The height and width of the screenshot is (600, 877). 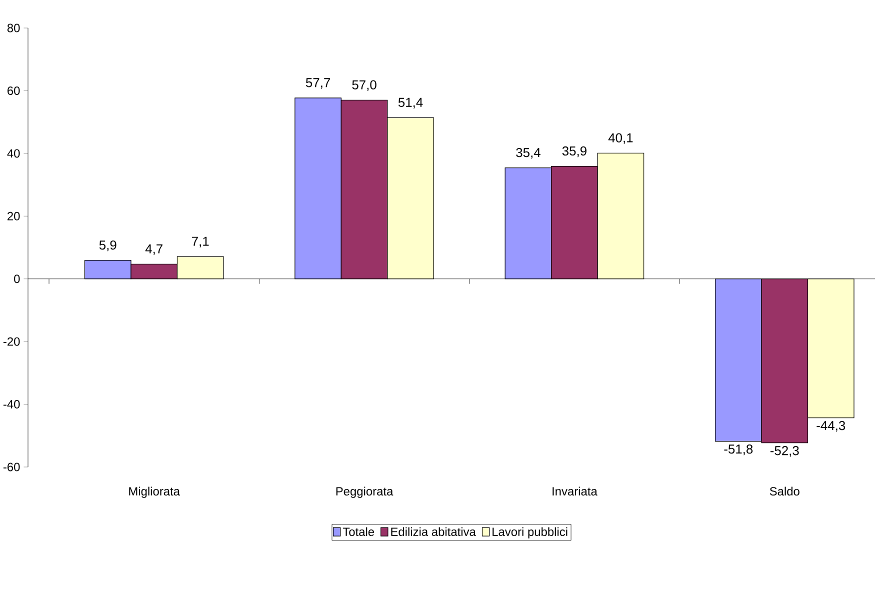 What do you see at coordinates (364, 85) in the screenshot?
I see `data-label: 57,0` at bounding box center [364, 85].